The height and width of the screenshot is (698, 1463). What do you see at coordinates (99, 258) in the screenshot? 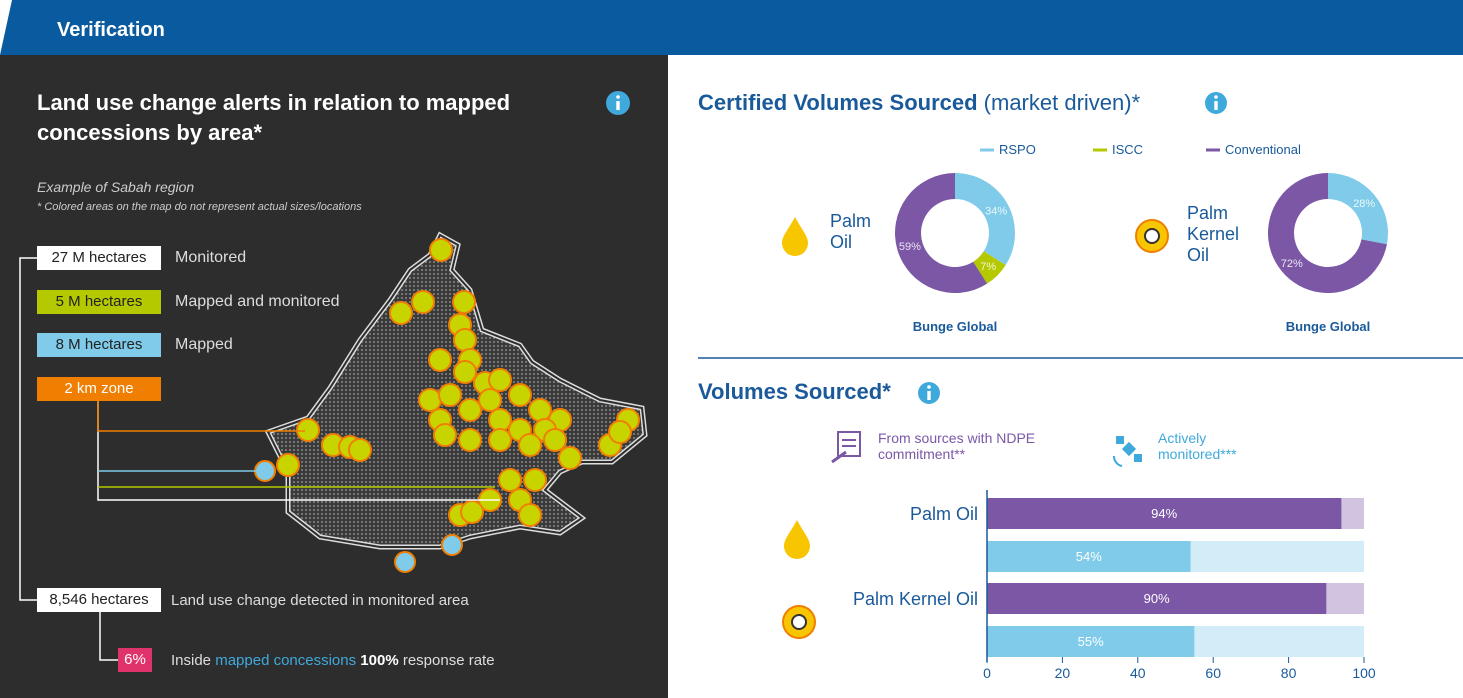
I see `legend-box: 27 M hectares` at bounding box center [99, 258].